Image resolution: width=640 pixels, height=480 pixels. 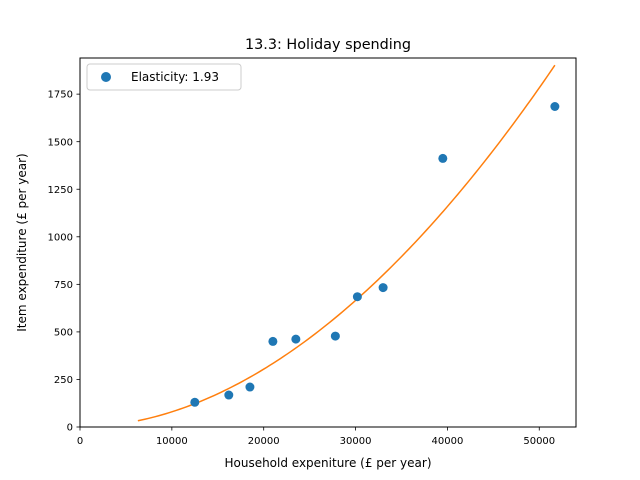 What do you see at coordinates (60, 95) in the screenshot?
I see `y-tick-label: 1750` at bounding box center [60, 95].